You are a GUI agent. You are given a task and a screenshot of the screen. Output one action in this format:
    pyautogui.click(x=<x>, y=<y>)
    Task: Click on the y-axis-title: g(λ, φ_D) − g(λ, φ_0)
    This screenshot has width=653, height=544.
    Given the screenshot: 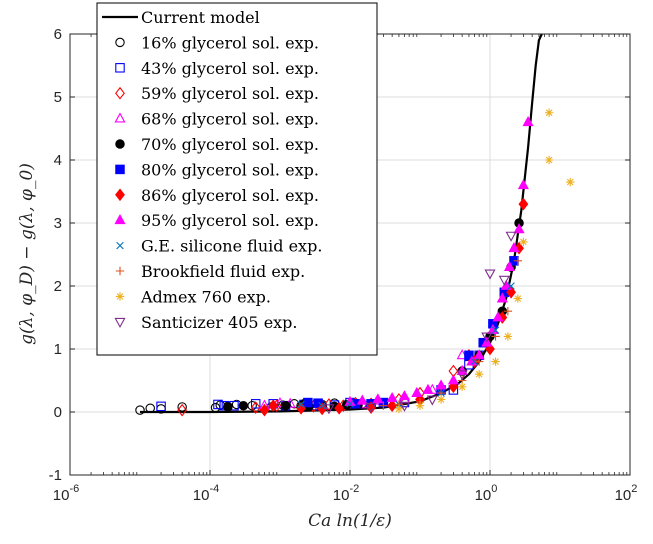 What is the action you would take?
    pyautogui.click(x=27, y=254)
    